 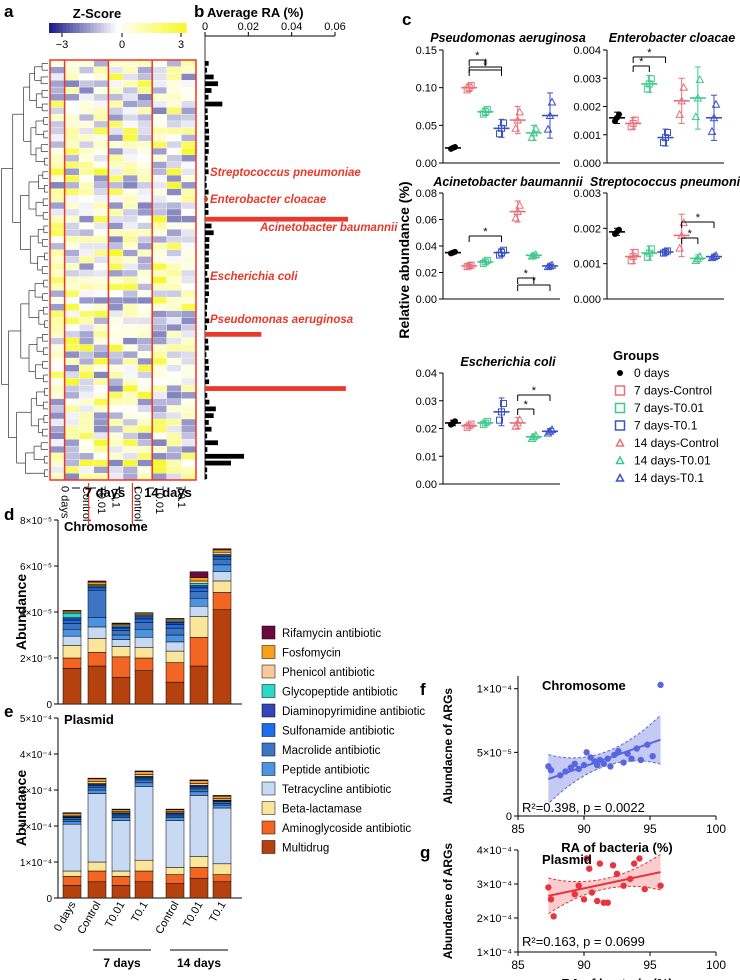 What do you see at coordinates (448, 901) in the screenshot?
I see `chart-ylabel: Abundacne of ARGs` at bounding box center [448, 901].